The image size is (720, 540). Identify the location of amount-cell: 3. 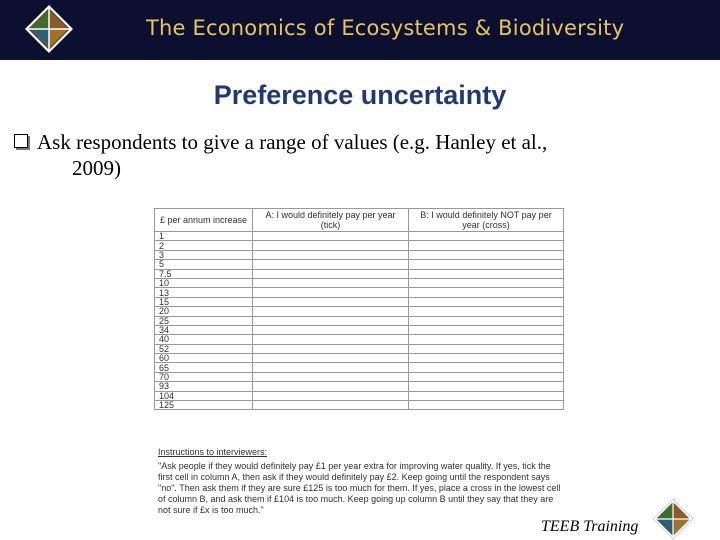
(203, 255).